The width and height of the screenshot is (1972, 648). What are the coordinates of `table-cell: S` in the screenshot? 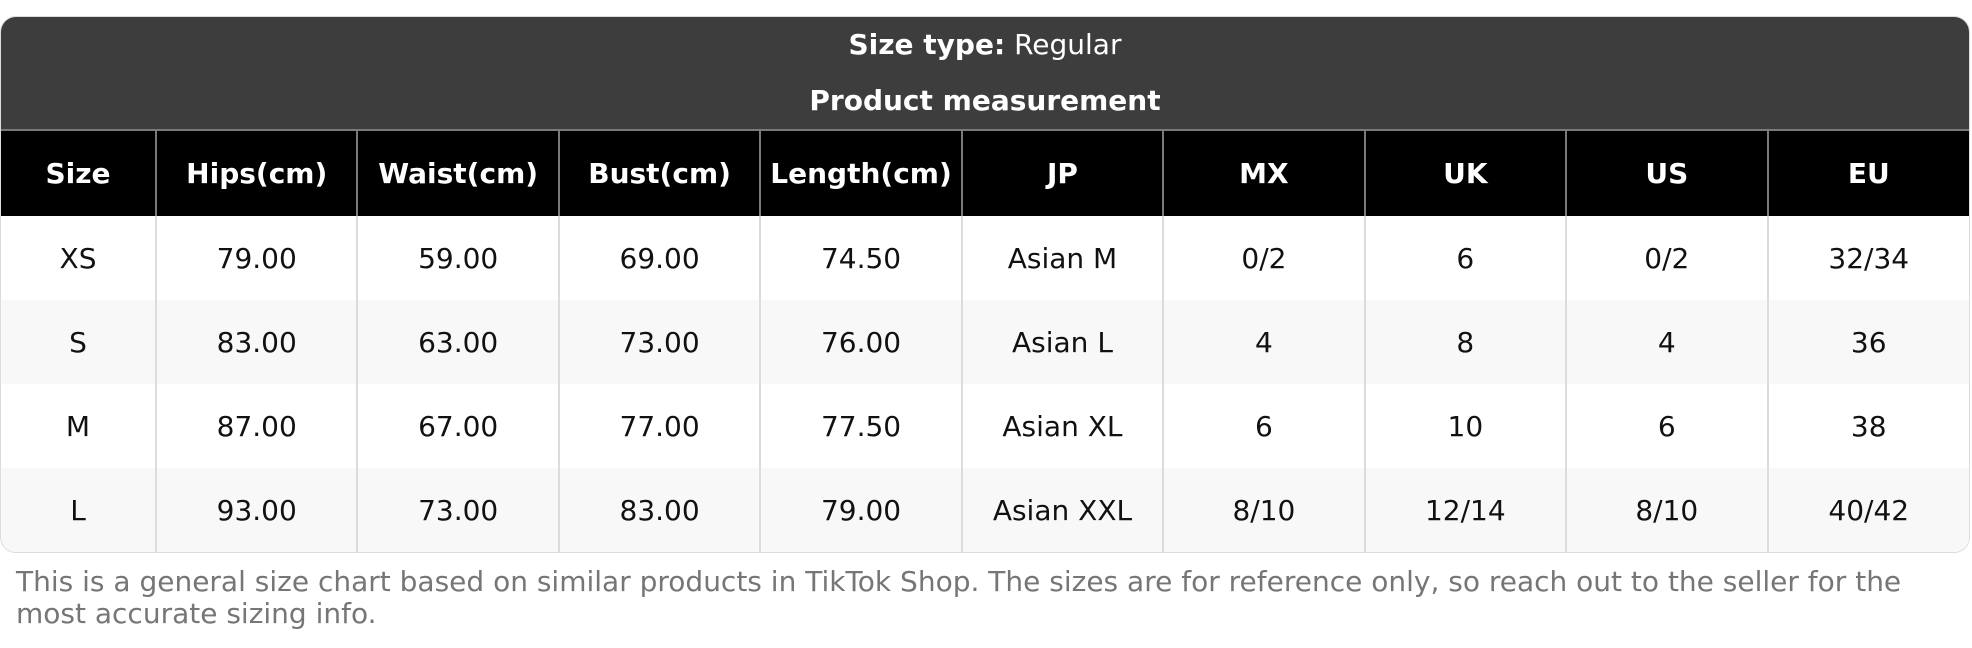 It's located at (78, 342).